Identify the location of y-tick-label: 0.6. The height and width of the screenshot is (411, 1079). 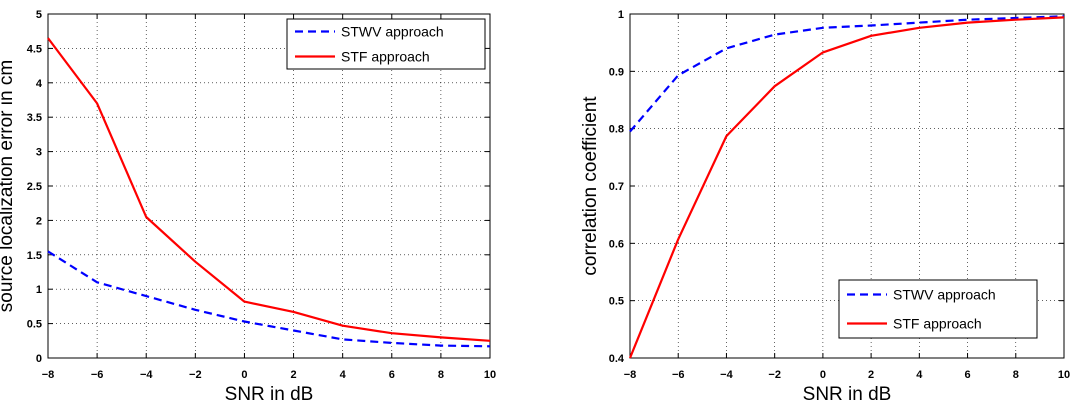
(616, 244).